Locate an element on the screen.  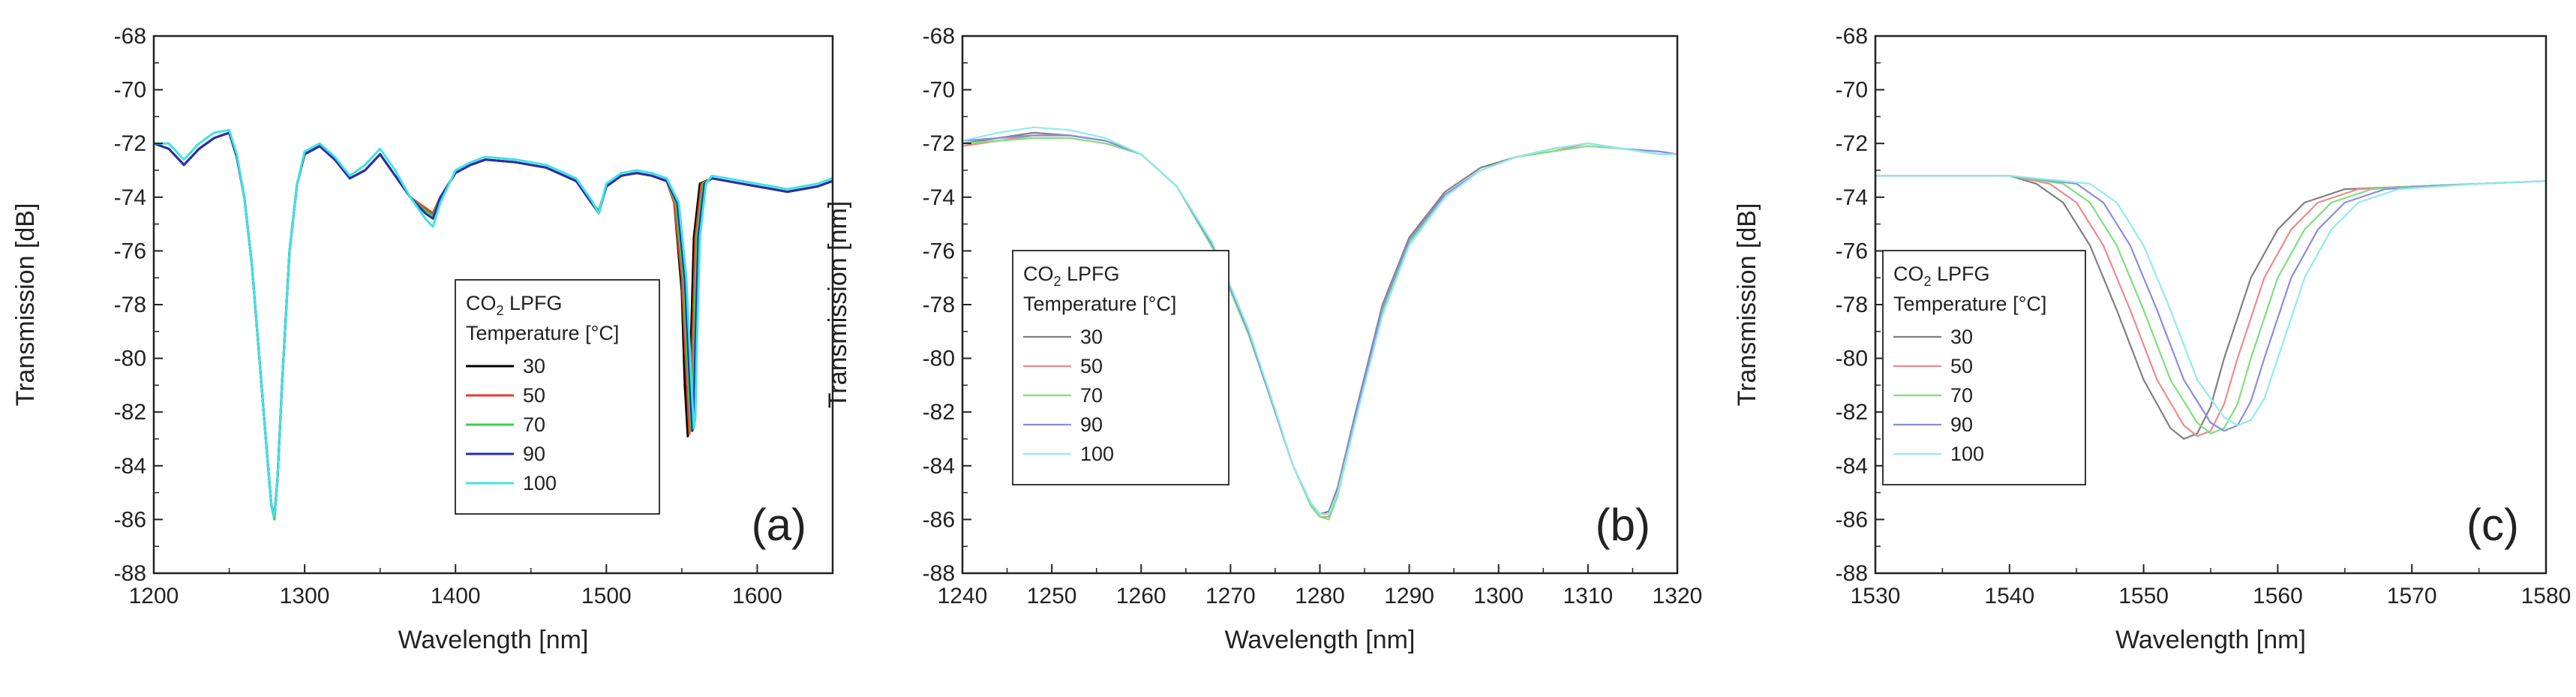
x-tick-label: 1600 is located at coordinates (757, 596).